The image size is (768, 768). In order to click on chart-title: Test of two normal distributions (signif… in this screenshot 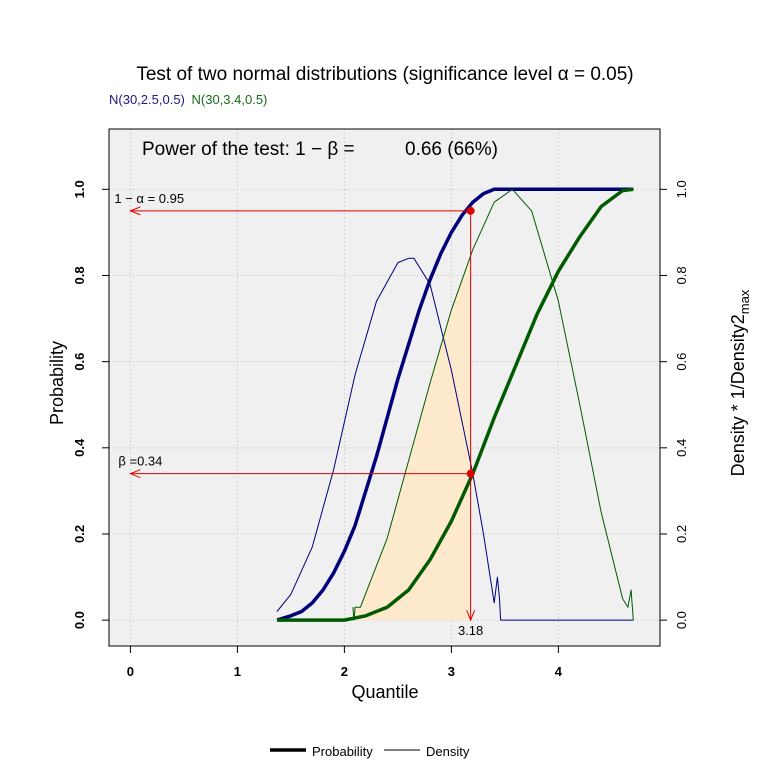, I will do `click(384, 74)`.